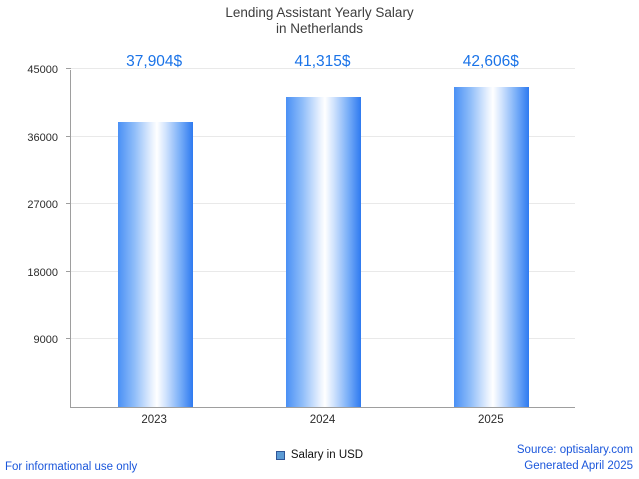 The width and height of the screenshot is (639, 479). Describe the element at coordinates (578, 466) in the screenshot. I see `generated-date: Generated April 2025` at that location.